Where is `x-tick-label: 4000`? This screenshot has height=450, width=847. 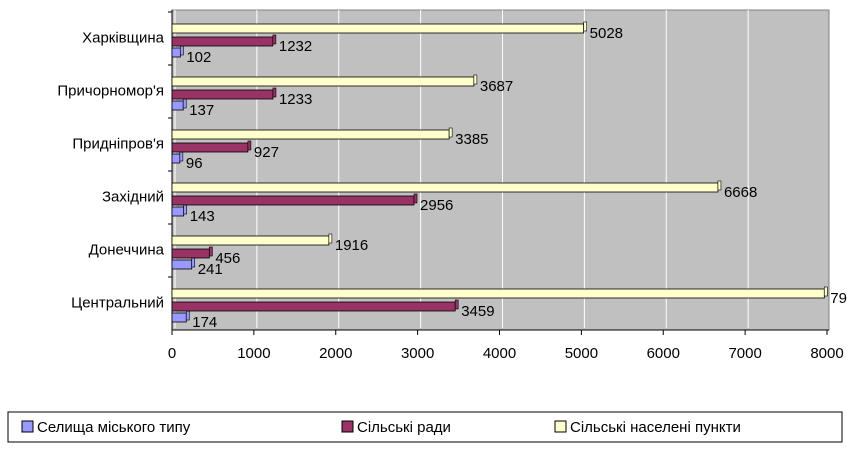 x-tick-label: 4000 is located at coordinates (499, 353).